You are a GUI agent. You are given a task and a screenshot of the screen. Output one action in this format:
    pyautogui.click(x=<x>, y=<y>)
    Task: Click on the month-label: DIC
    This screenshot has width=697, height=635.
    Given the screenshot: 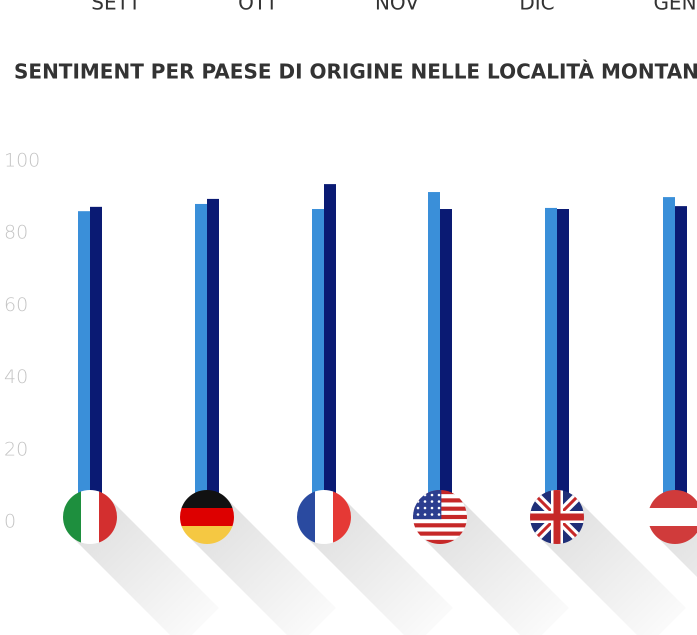 What is the action you would take?
    pyautogui.click(x=536, y=7)
    